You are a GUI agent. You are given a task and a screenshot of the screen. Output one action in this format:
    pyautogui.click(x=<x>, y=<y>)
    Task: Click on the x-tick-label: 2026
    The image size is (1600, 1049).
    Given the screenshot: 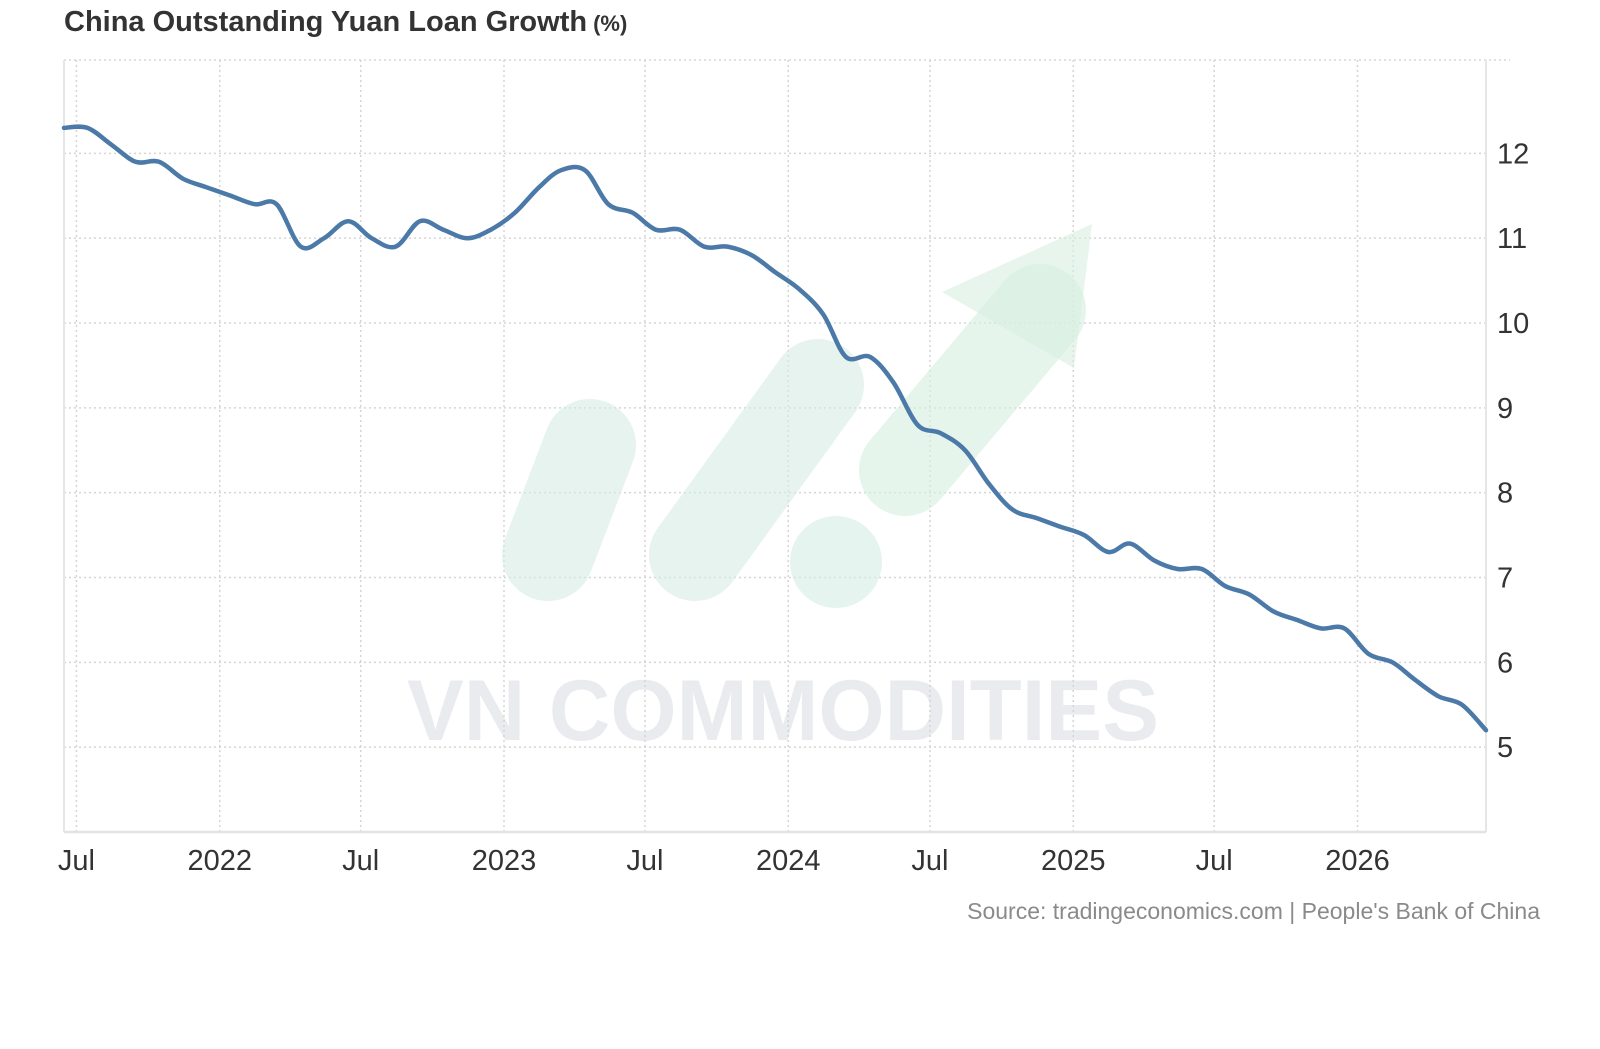 What is the action you would take?
    pyautogui.click(x=1357, y=861)
    